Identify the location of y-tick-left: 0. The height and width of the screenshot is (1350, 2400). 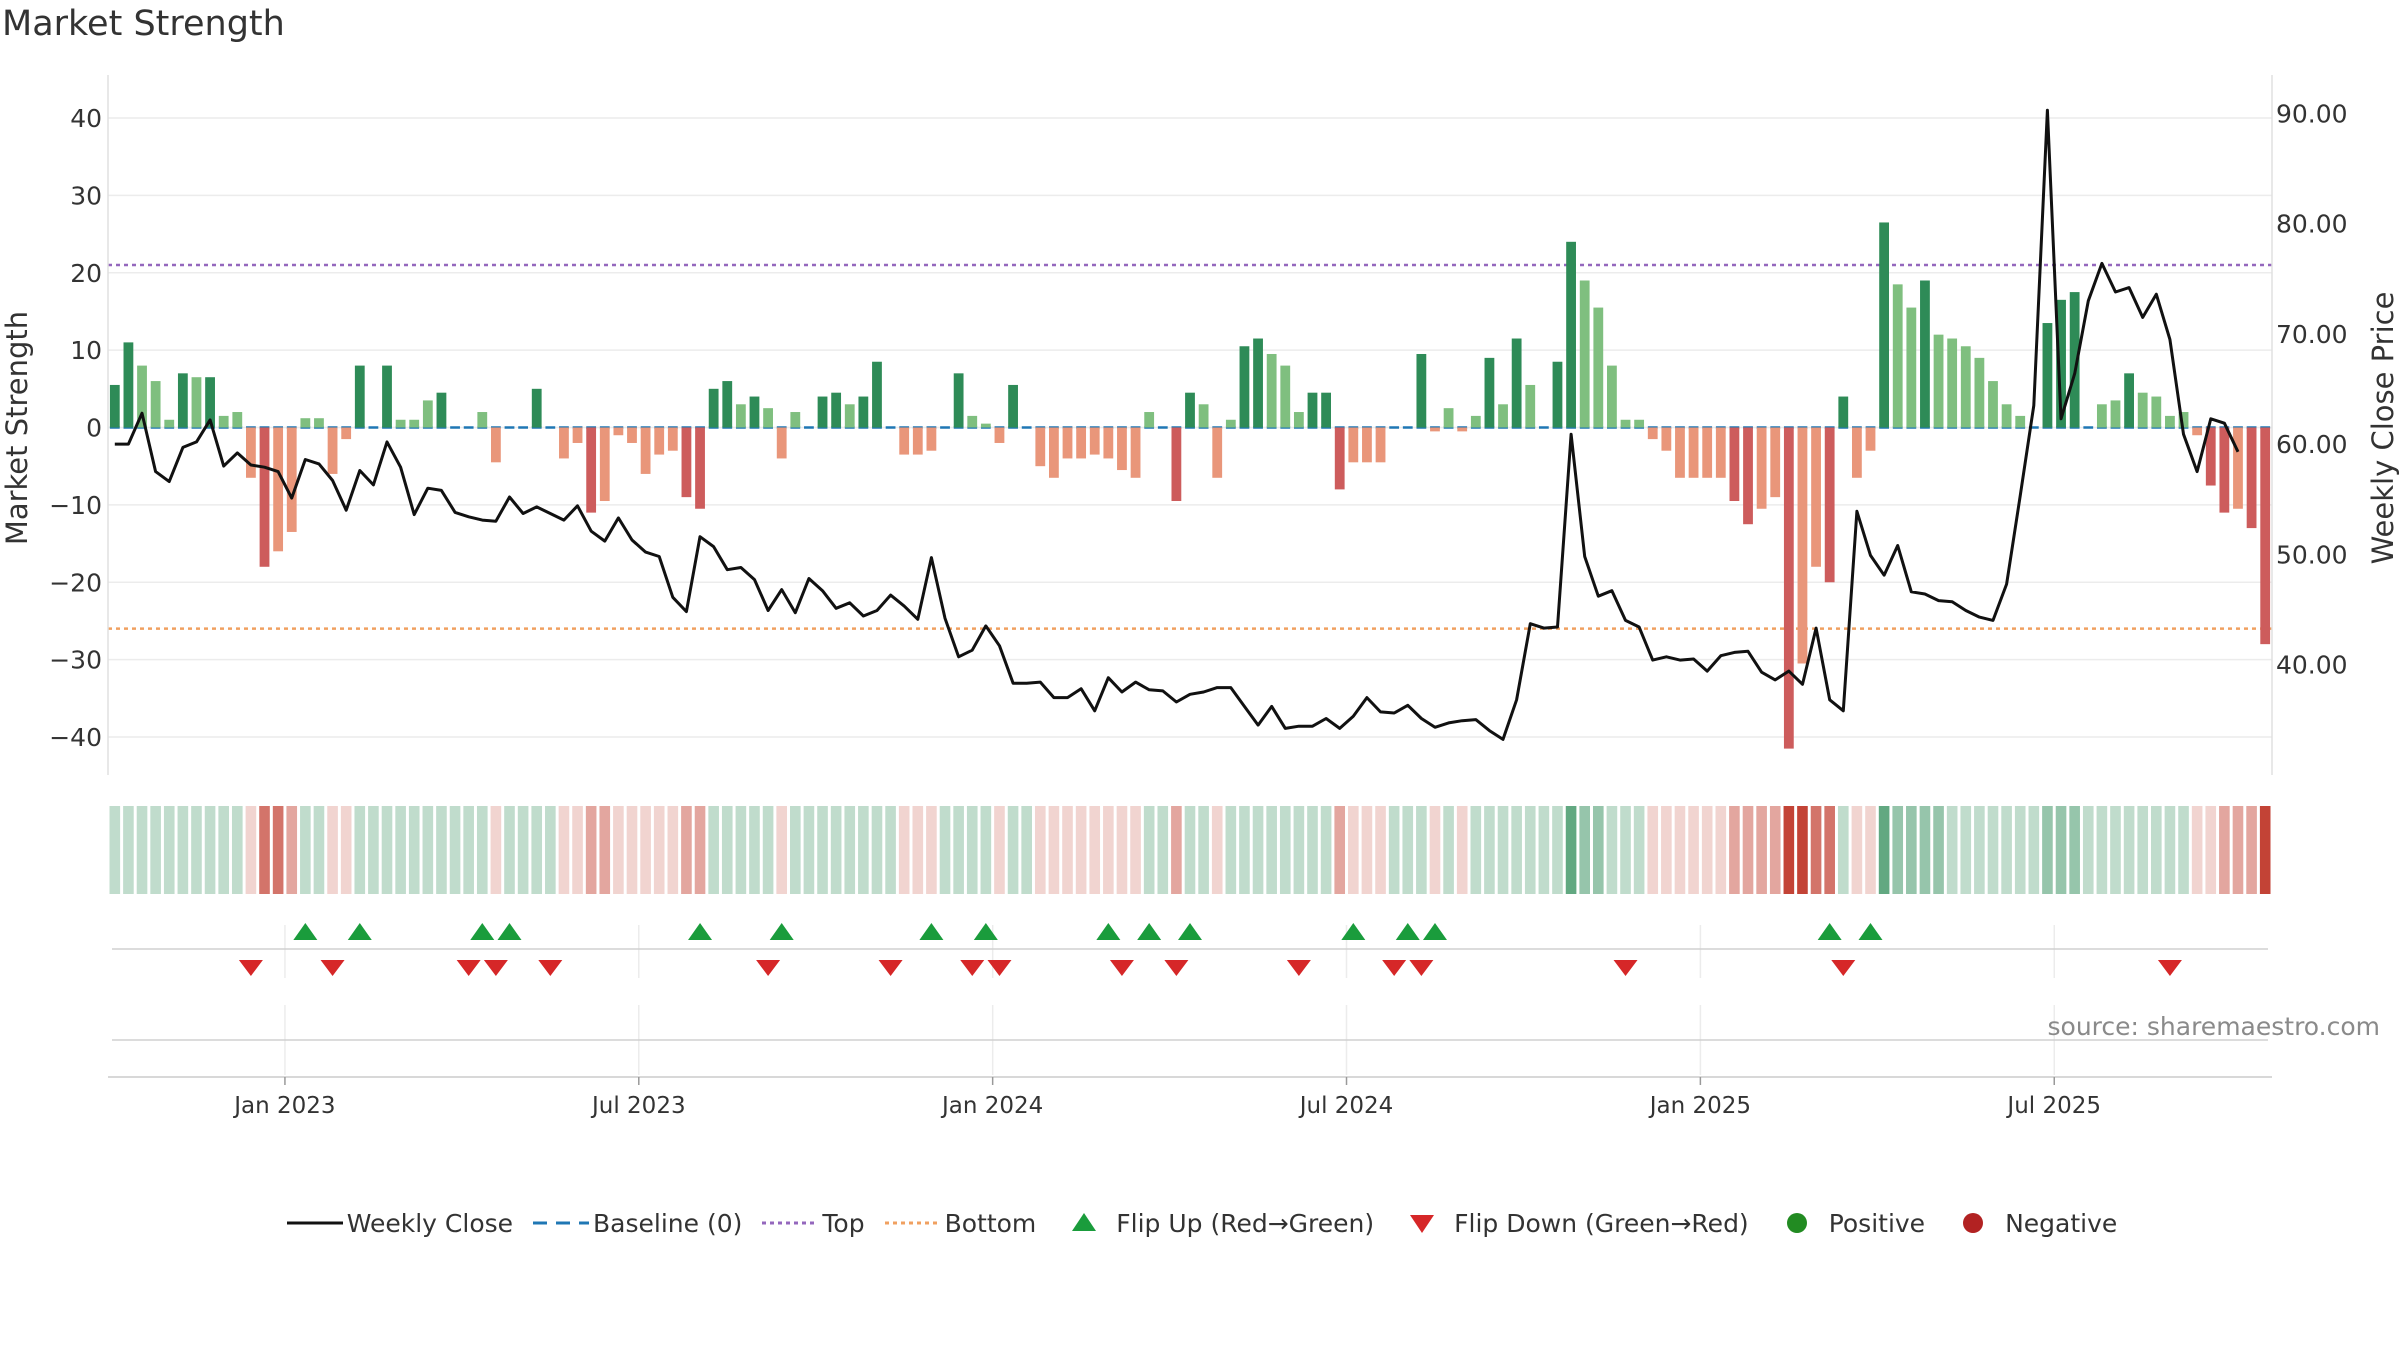
(94, 428).